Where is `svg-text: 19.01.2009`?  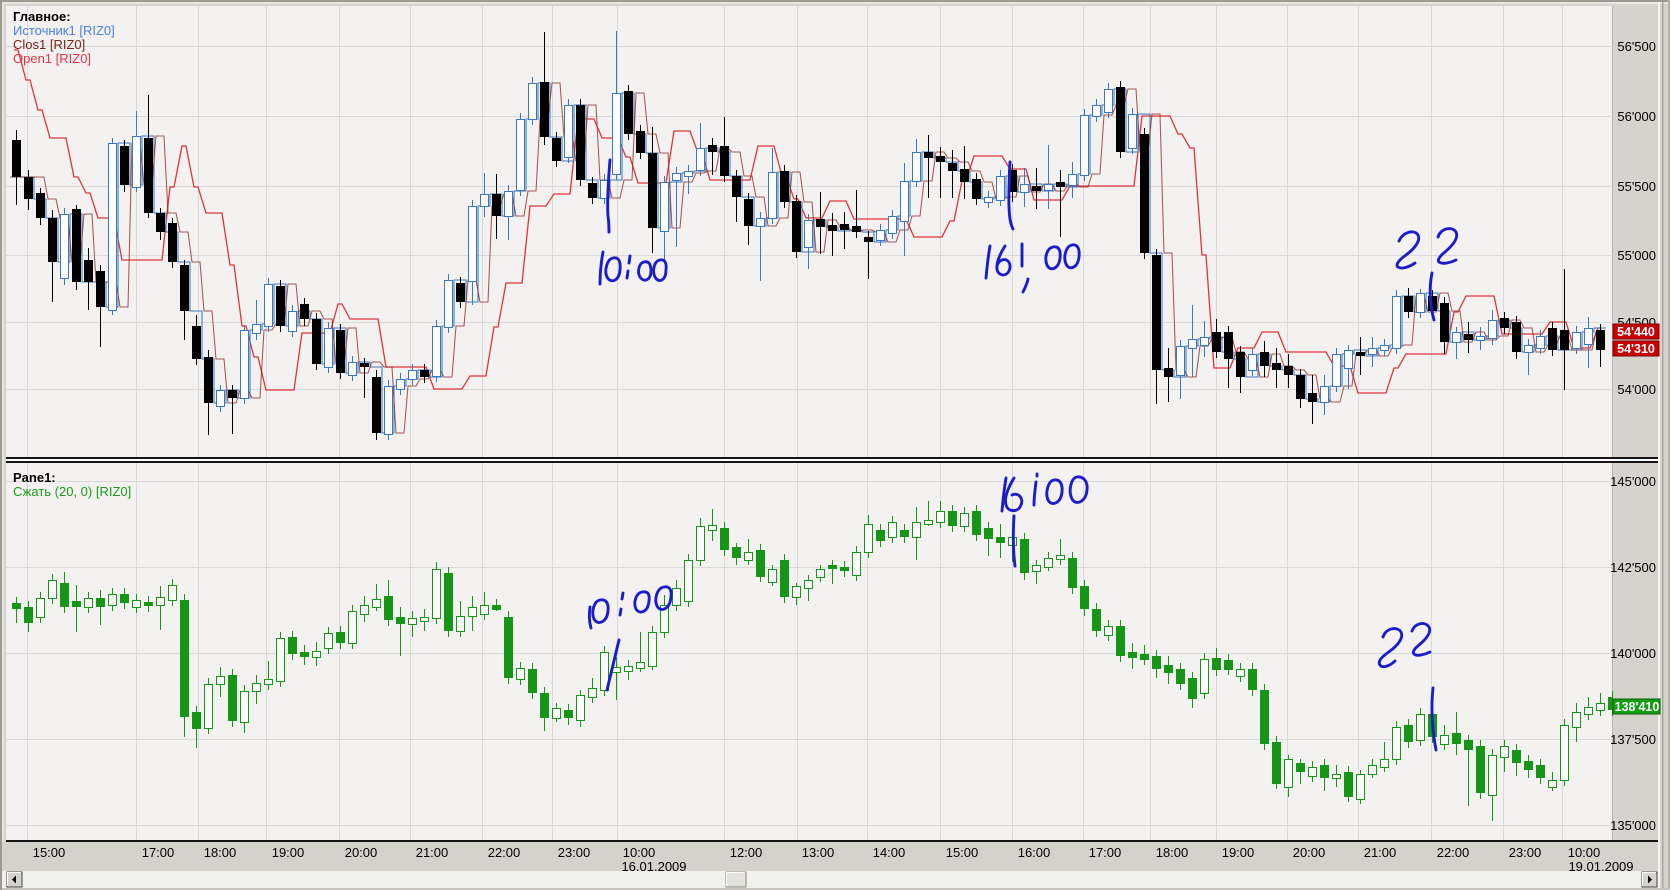
svg-text: 19.01.2009 is located at coordinates (1600, 866).